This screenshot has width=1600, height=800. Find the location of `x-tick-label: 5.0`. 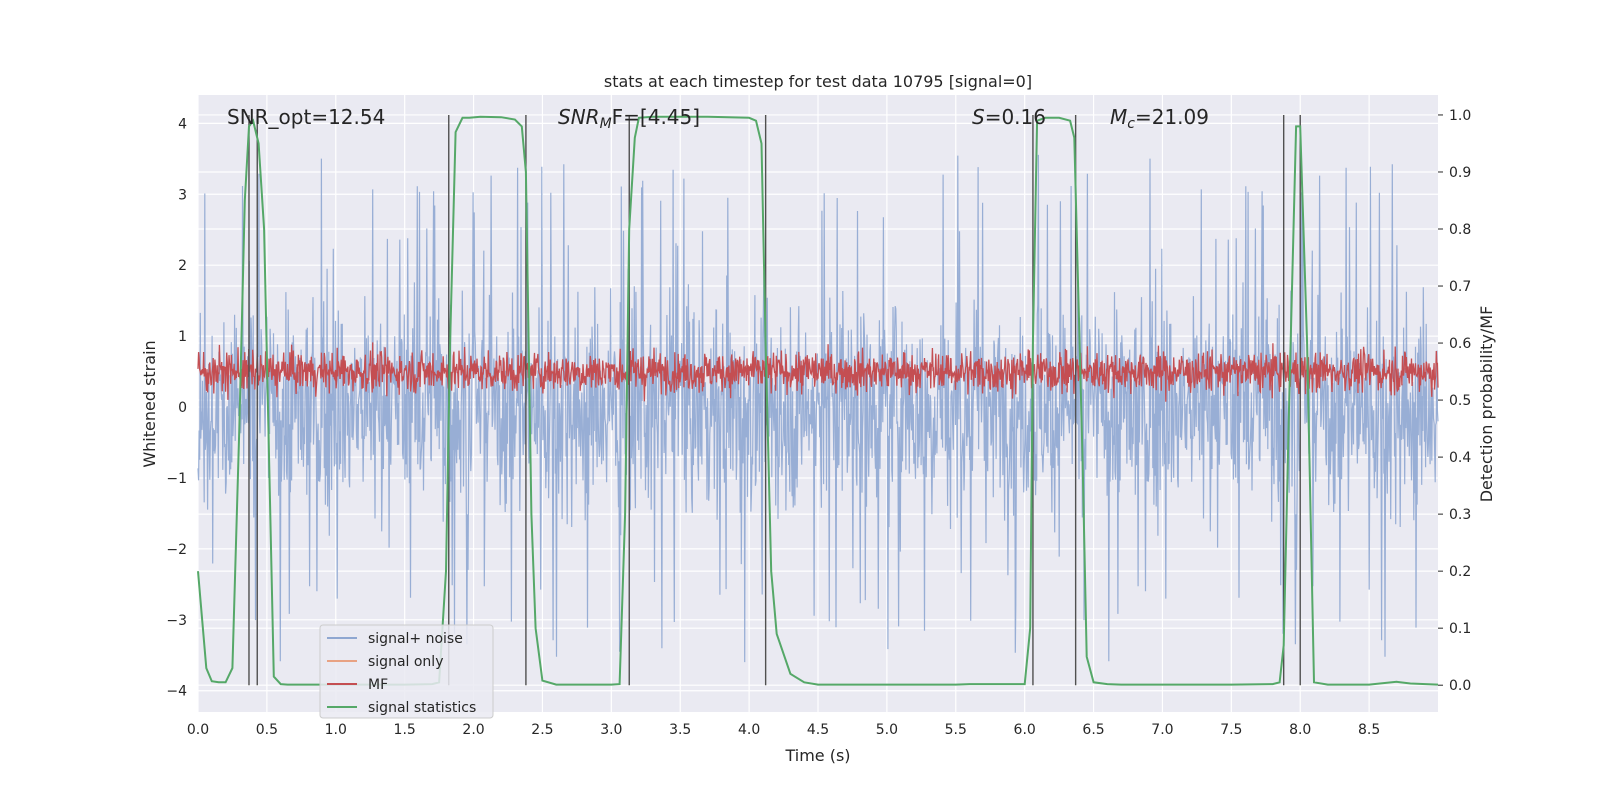

x-tick-label: 5.0 is located at coordinates (887, 730).